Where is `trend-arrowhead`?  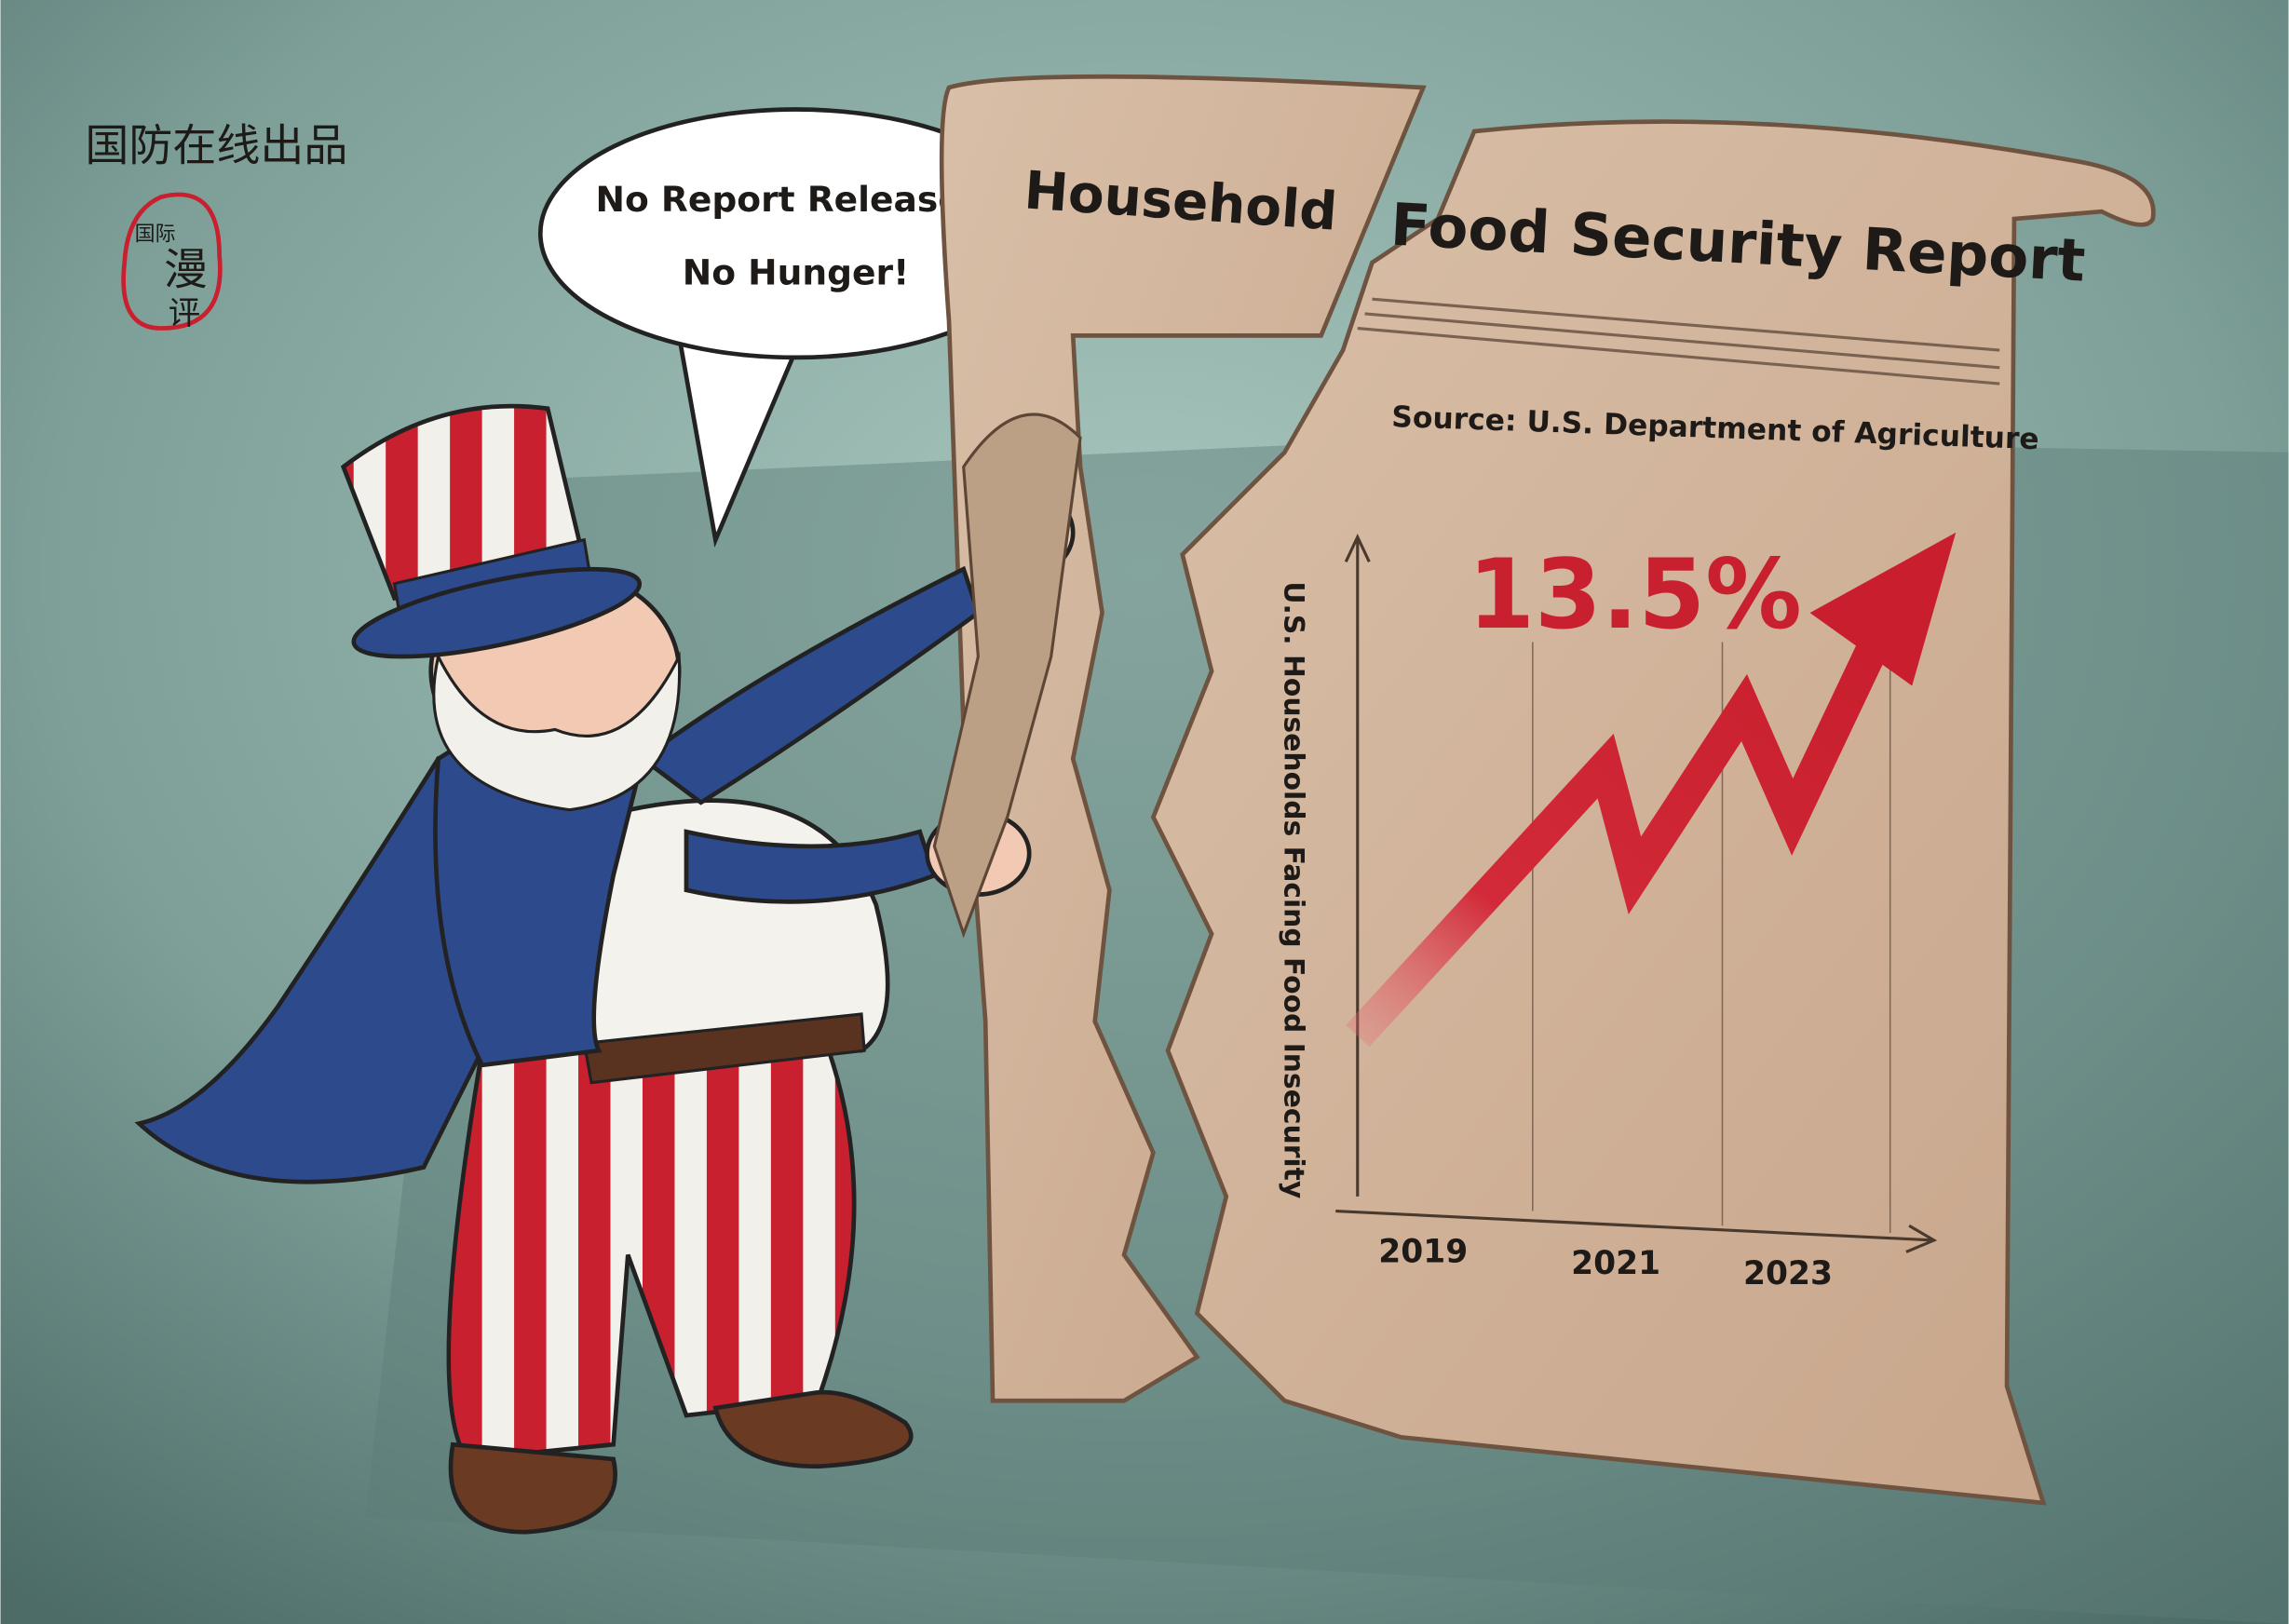
trend-arrowhead is located at coordinates (1883, 609).